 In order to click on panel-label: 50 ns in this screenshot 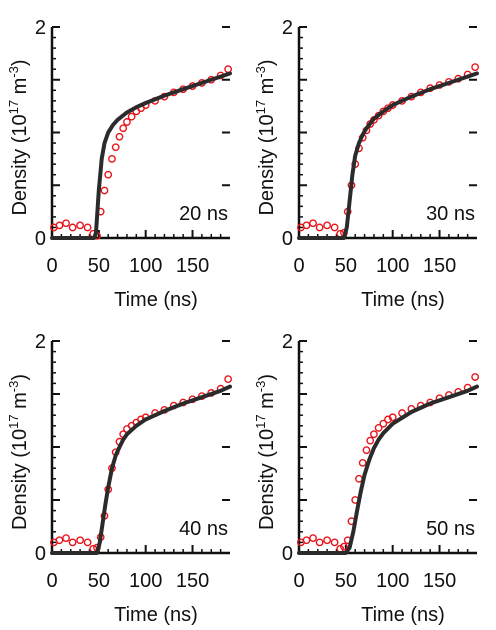, I will do `click(450, 529)`.